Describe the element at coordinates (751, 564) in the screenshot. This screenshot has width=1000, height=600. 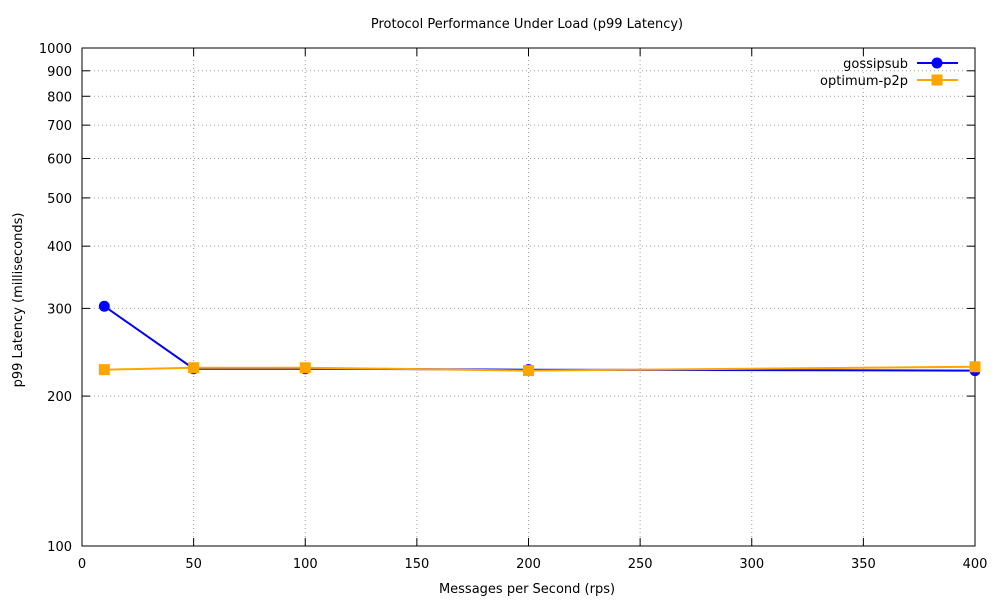
I see `x-tick-label: 300` at that location.